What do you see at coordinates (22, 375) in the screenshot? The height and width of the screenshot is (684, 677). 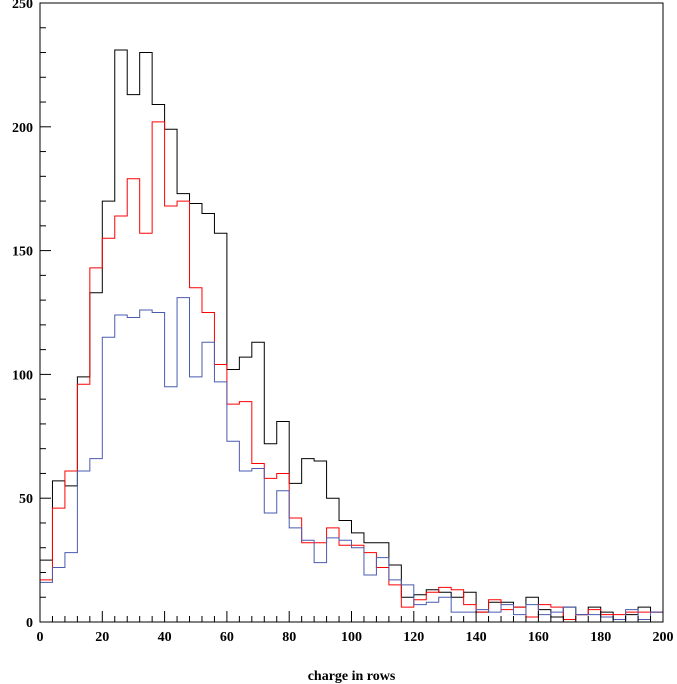 I see `y-tick-label: 100` at bounding box center [22, 375].